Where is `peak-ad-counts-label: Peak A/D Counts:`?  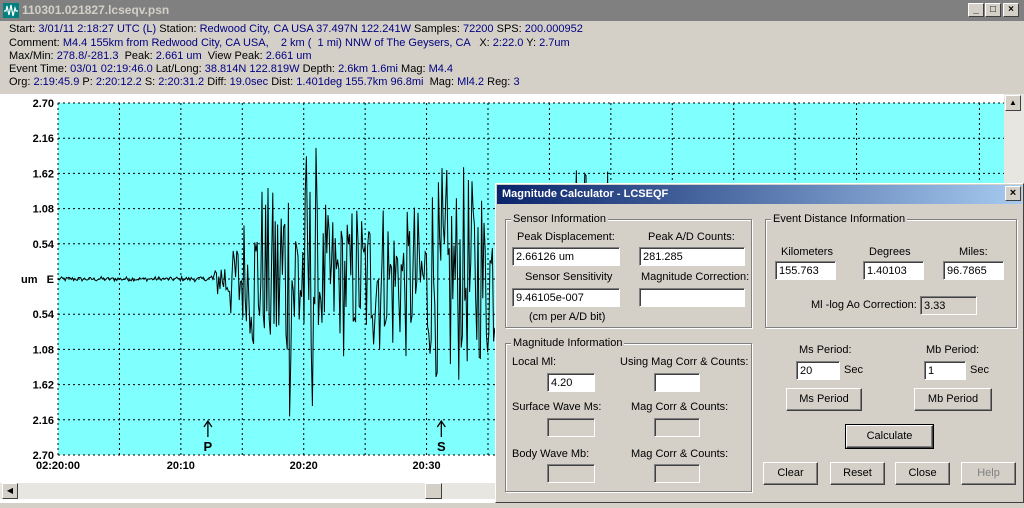
peak-ad-counts-label: Peak A/D Counts: is located at coordinates (691, 237).